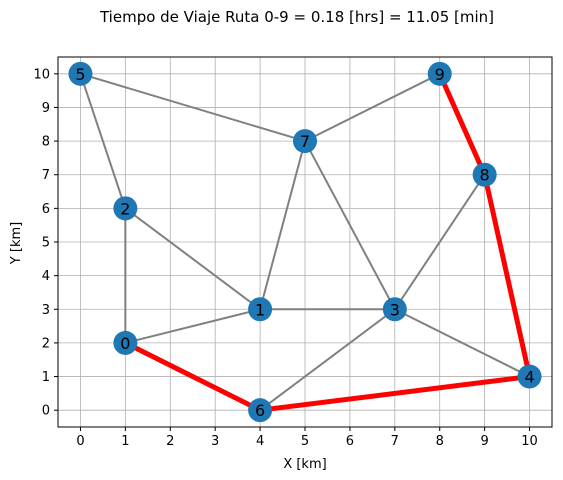 Image resolution: width=563 pixels, height=480 pixels. Describe the element at coordinates (170, 441) in the screenshot. I see `x-tick-label: 2` at that location.